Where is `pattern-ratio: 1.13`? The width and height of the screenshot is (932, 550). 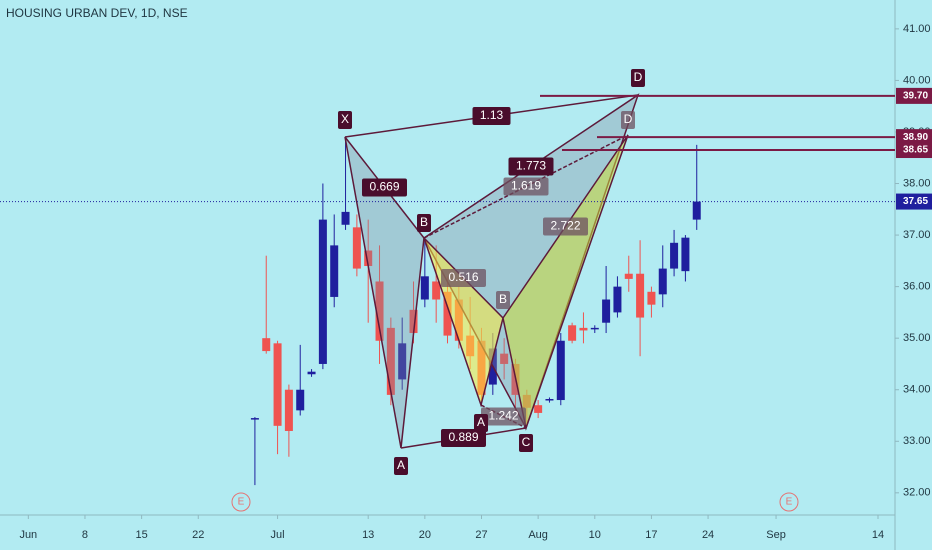
pattern-ratio: 1.13 is located at coordinates (492, 115).